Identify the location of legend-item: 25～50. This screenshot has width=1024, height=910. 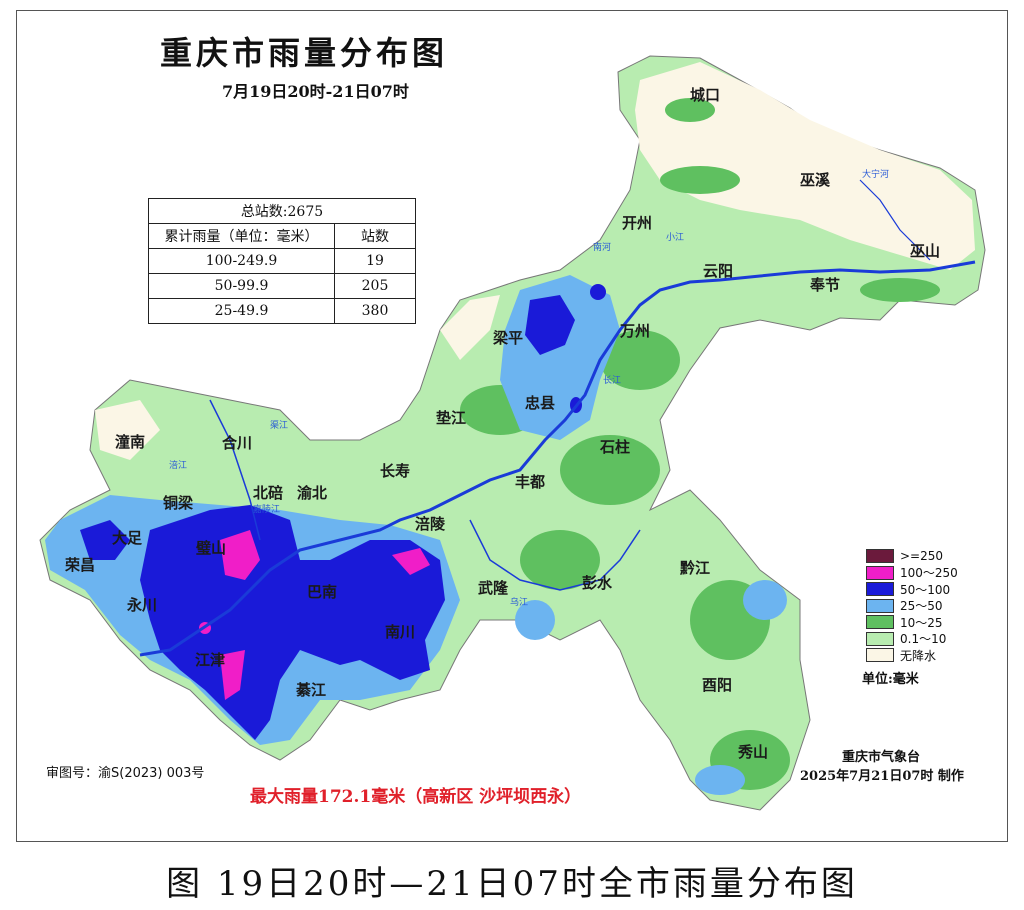
(912, 606).